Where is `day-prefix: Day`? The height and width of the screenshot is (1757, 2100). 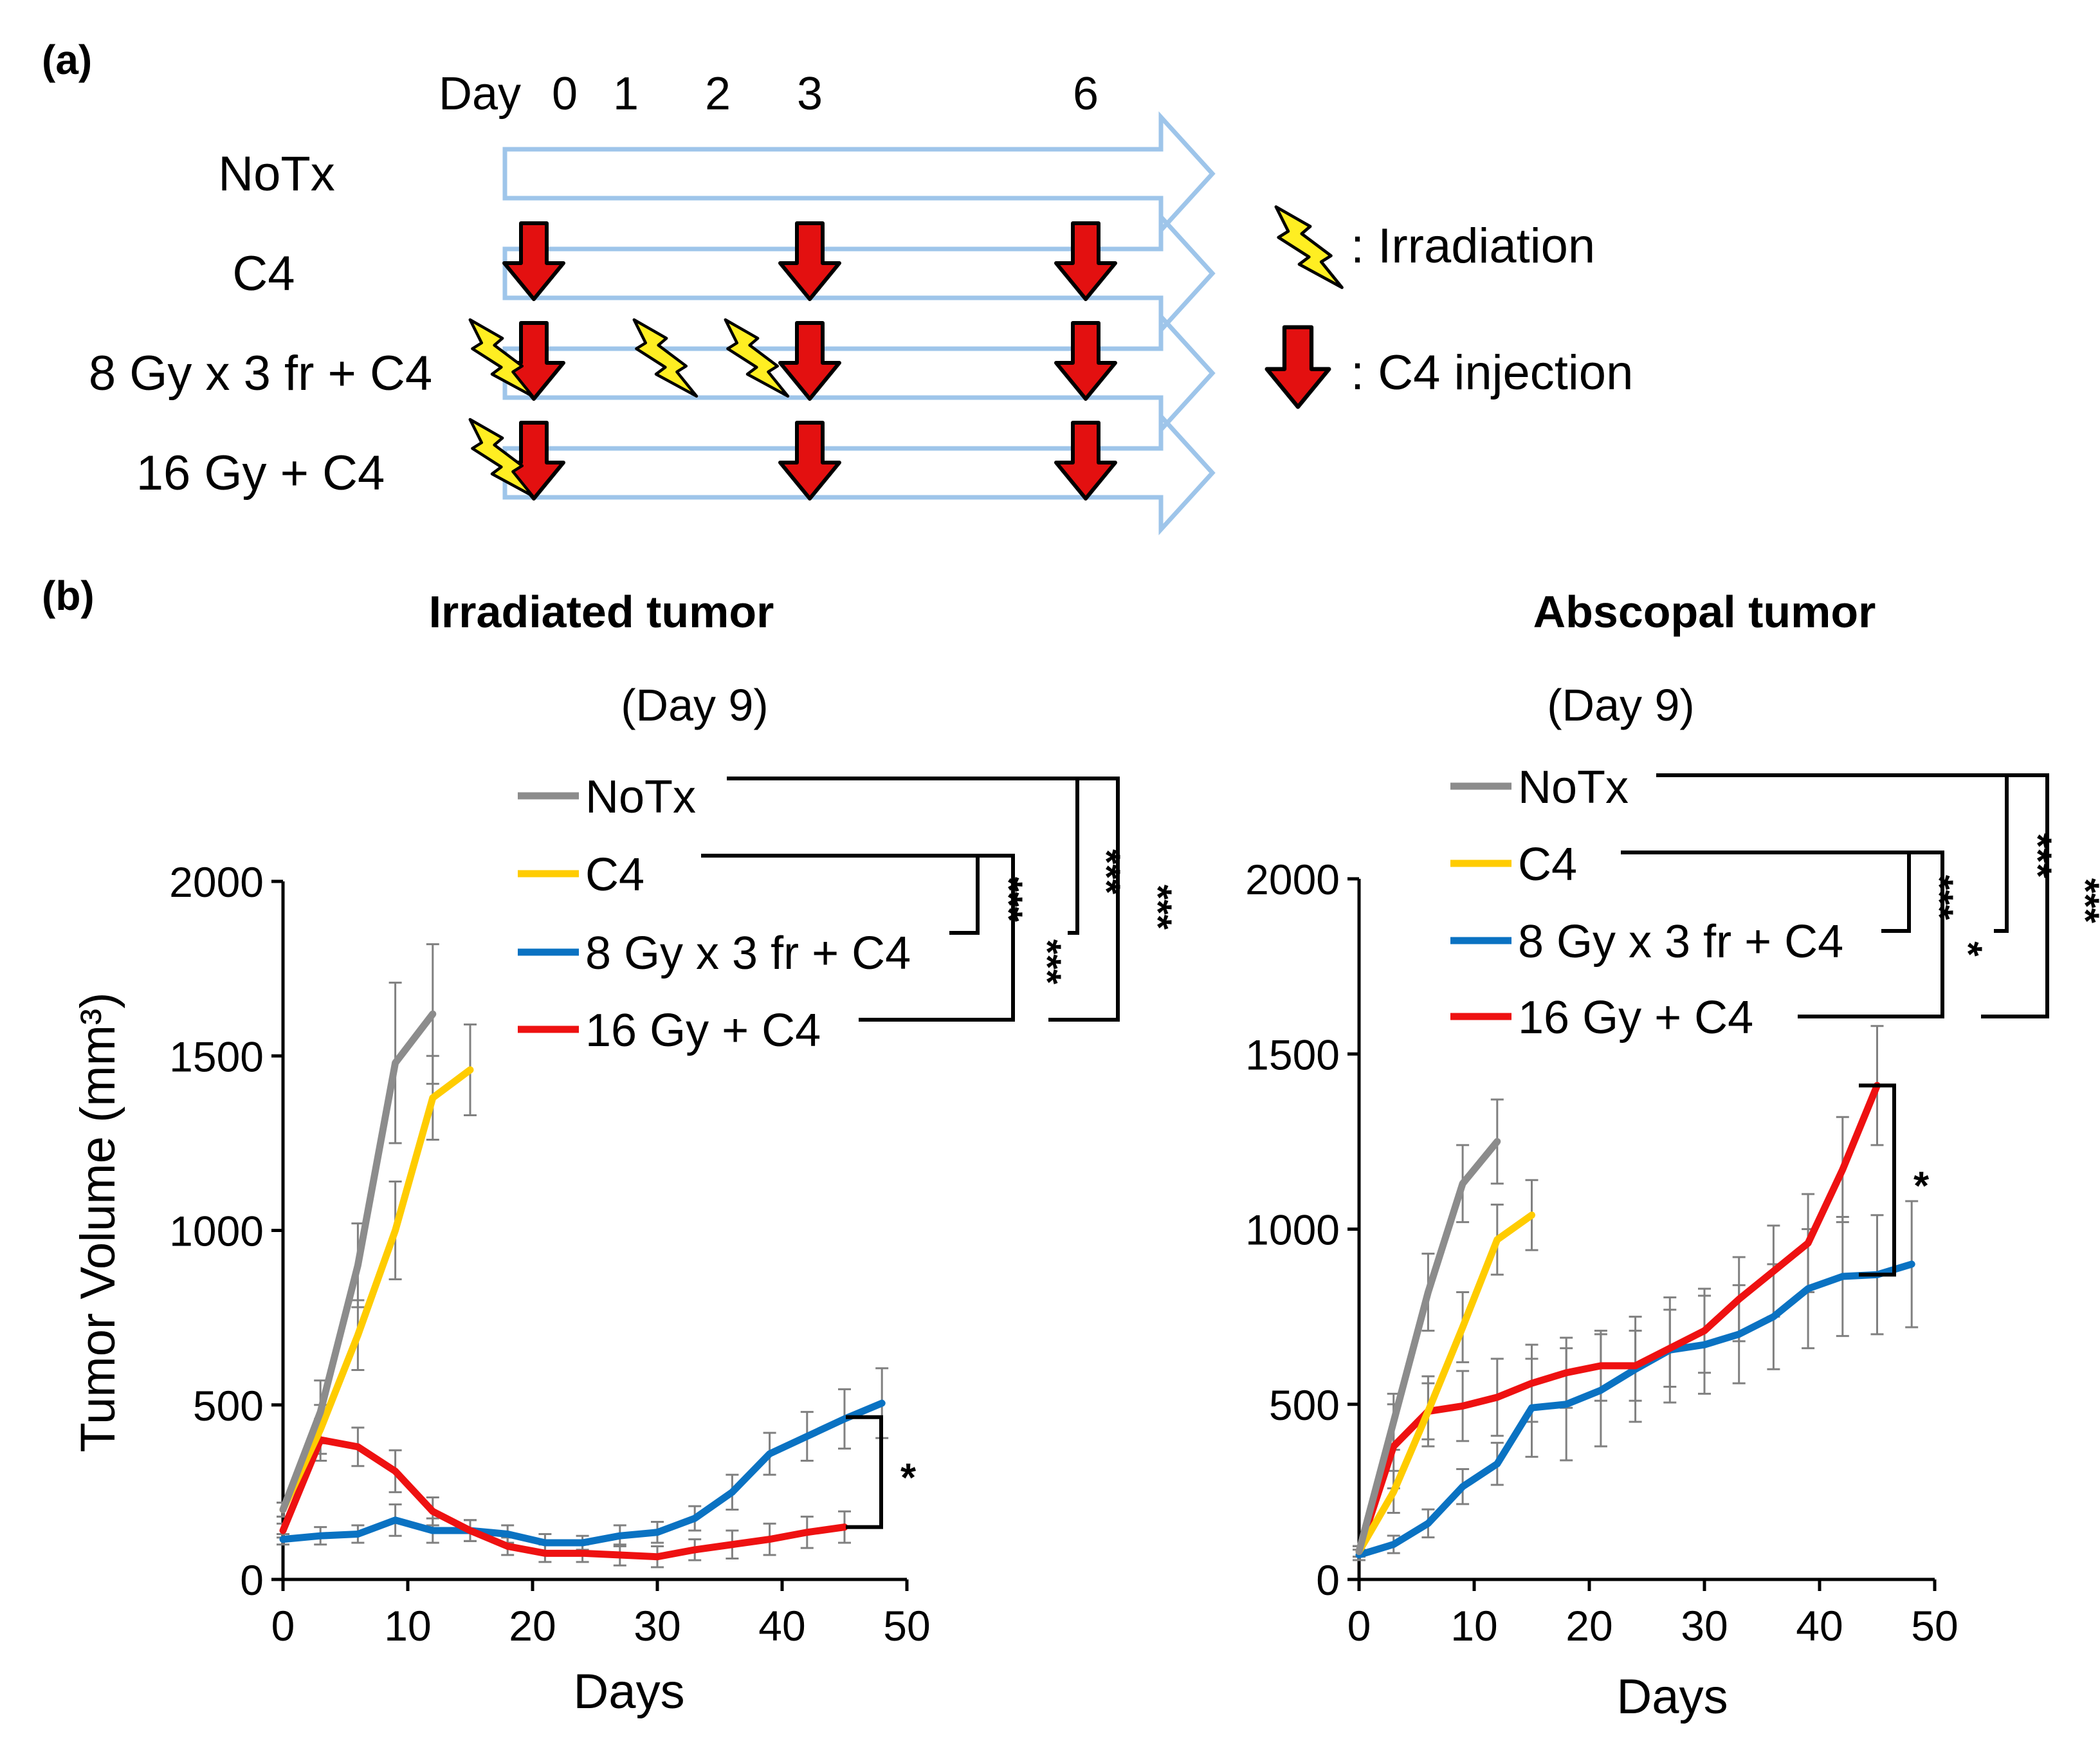 day-prefix: Day is located at coordinates (480, 94).